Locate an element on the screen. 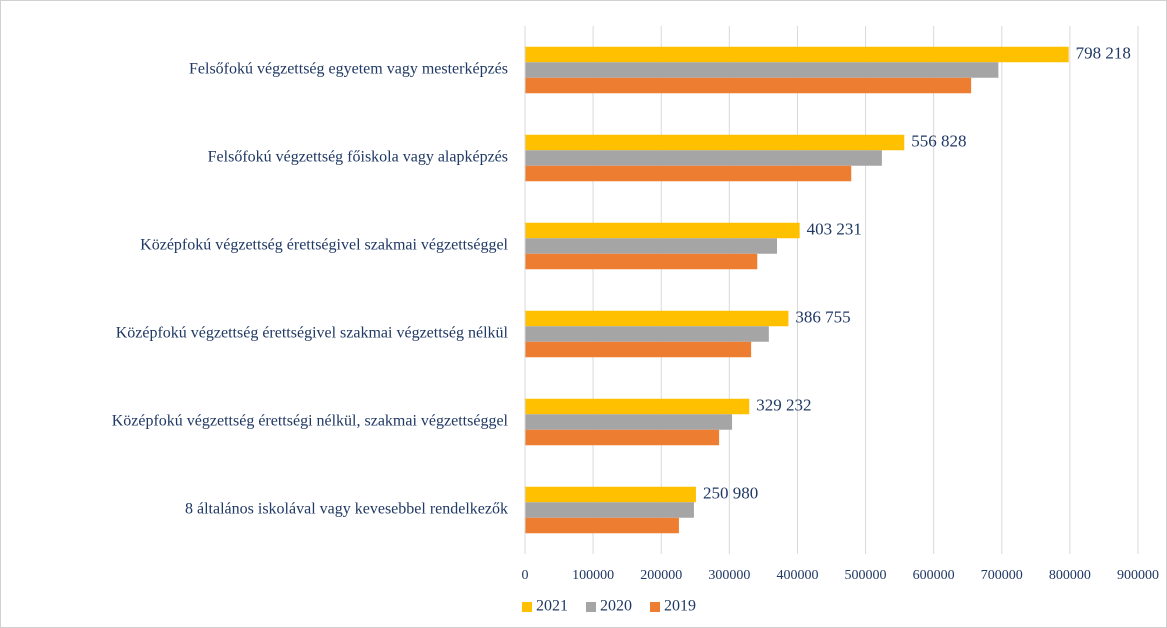  value-label: 386 755 is located at coordinates (822, 316).